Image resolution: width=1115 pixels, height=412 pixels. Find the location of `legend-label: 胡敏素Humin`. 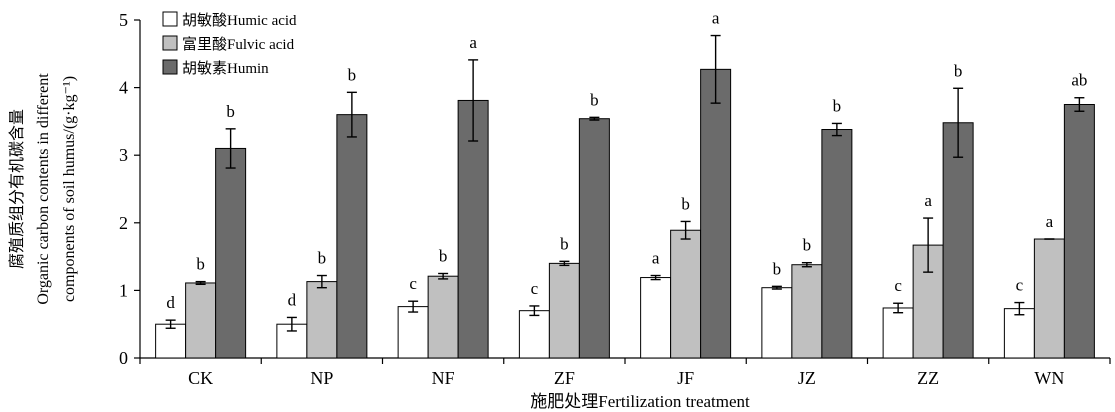

legend-label: 胡敏素Humin is located at coordinates (225, 68).